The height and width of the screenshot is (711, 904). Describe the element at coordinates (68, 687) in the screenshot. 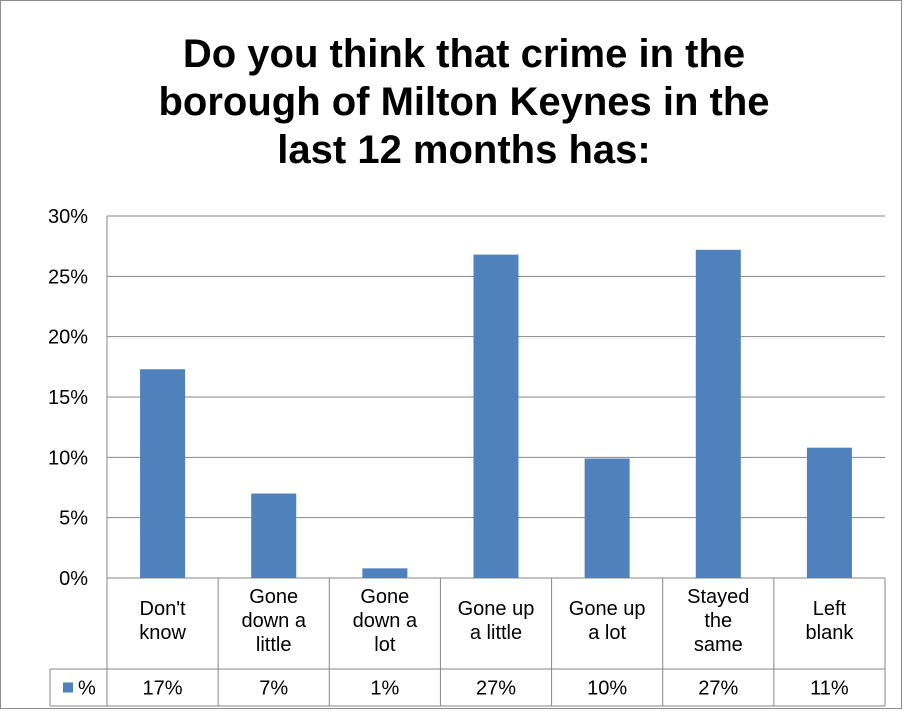

I see `legend-swatch` at that location.